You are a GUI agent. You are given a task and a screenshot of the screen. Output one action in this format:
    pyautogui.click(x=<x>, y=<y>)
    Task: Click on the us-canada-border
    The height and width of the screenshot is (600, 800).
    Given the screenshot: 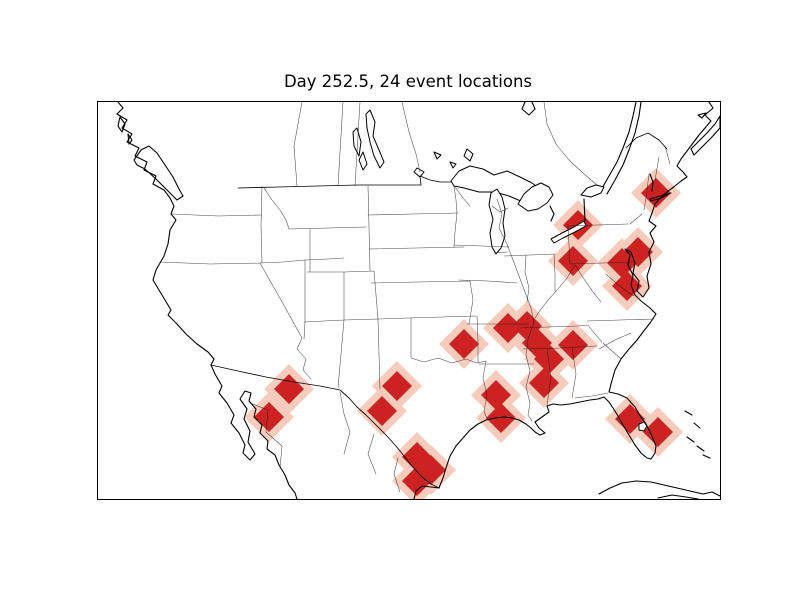 What is the action you would take?
    pyautogui.click(x=344, y=182)
    